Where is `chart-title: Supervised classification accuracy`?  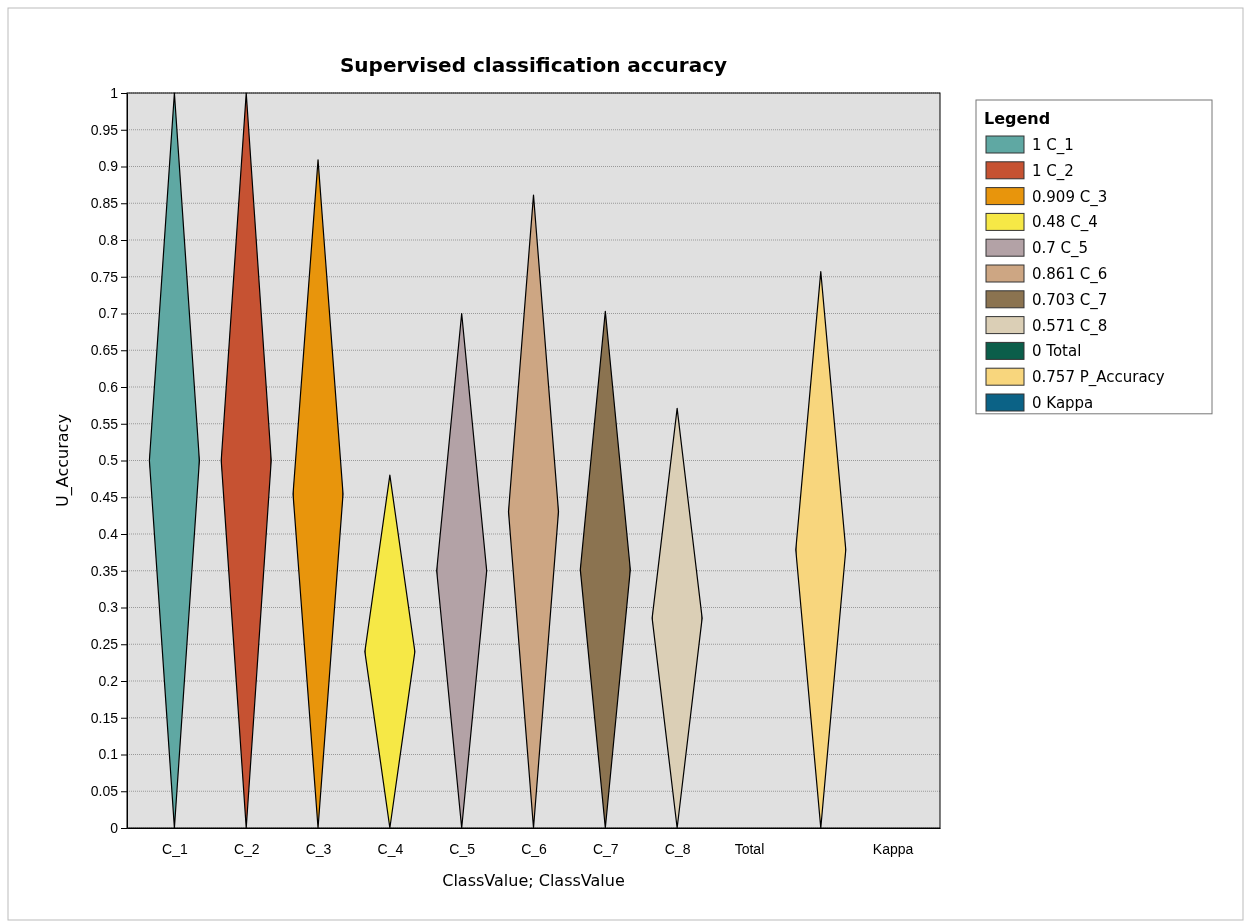 chart-title: Supervised classification accuracy is located at coordinates (533, 65).